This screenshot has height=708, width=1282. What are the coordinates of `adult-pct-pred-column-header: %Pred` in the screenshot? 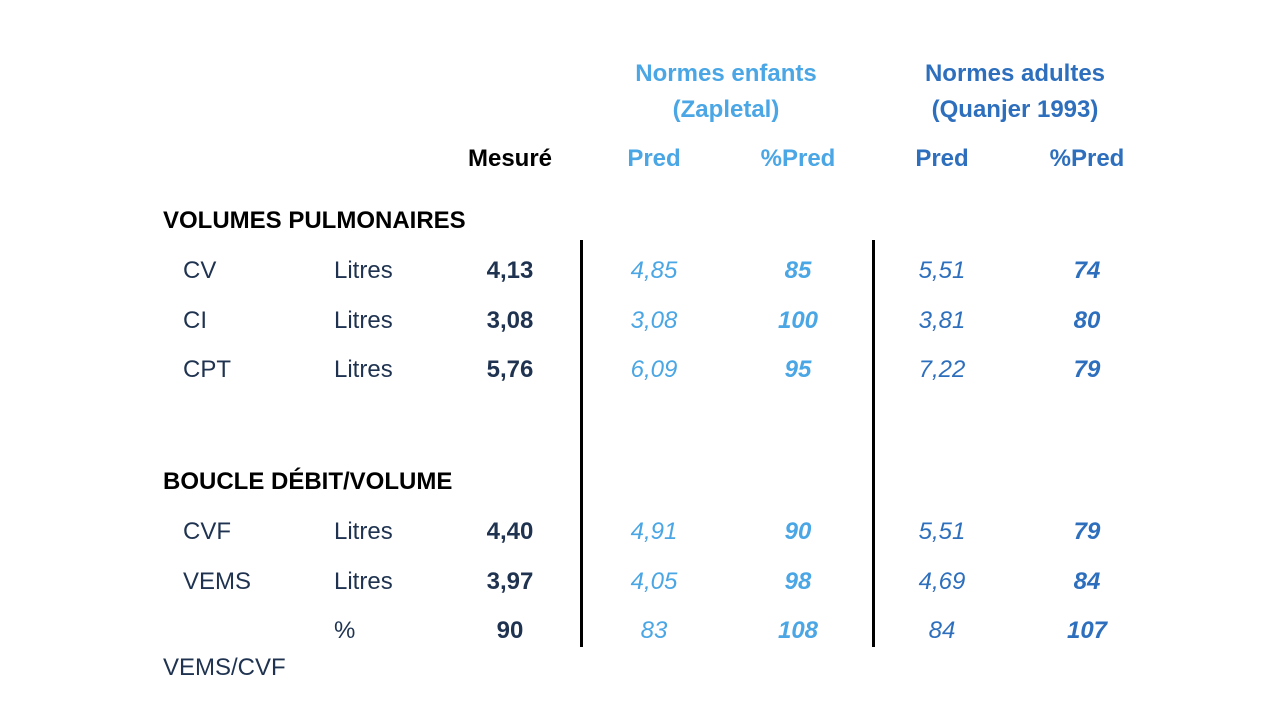 It's located at (1087, 158).